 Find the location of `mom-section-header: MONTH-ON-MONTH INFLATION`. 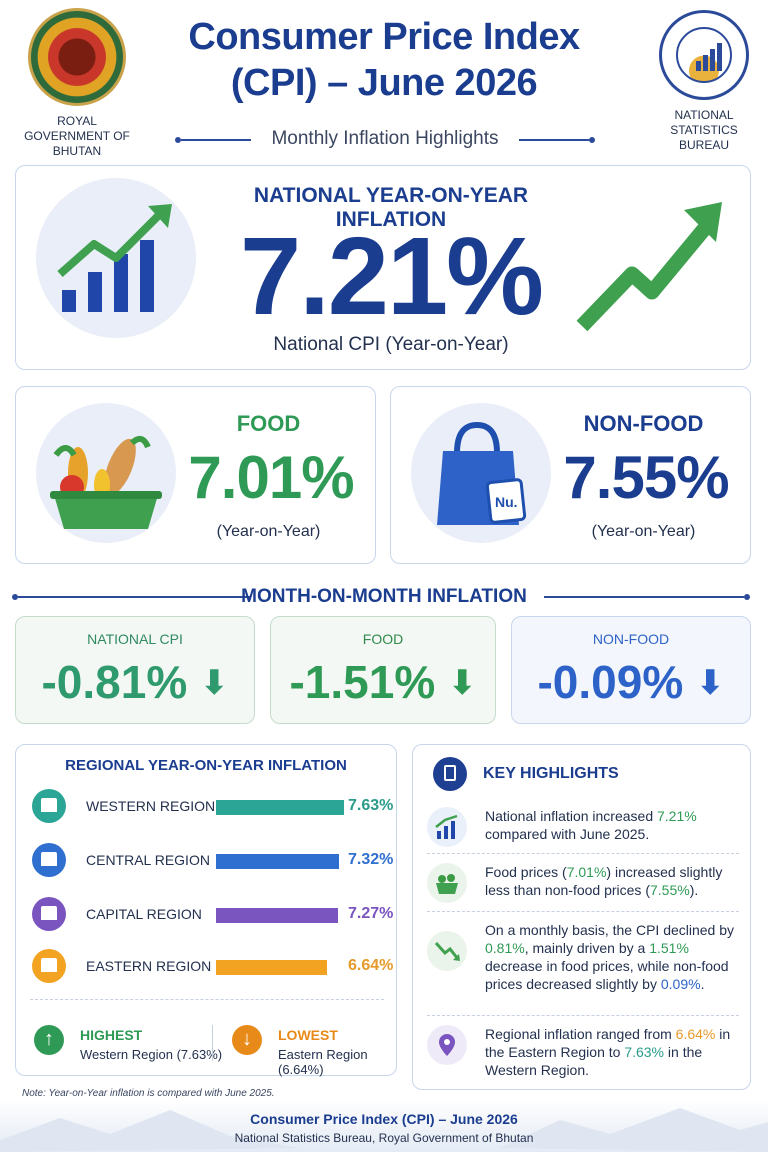

mom-section-header: MONTH-ON-MONTH INFLATION is located at coordinates (384, 597).